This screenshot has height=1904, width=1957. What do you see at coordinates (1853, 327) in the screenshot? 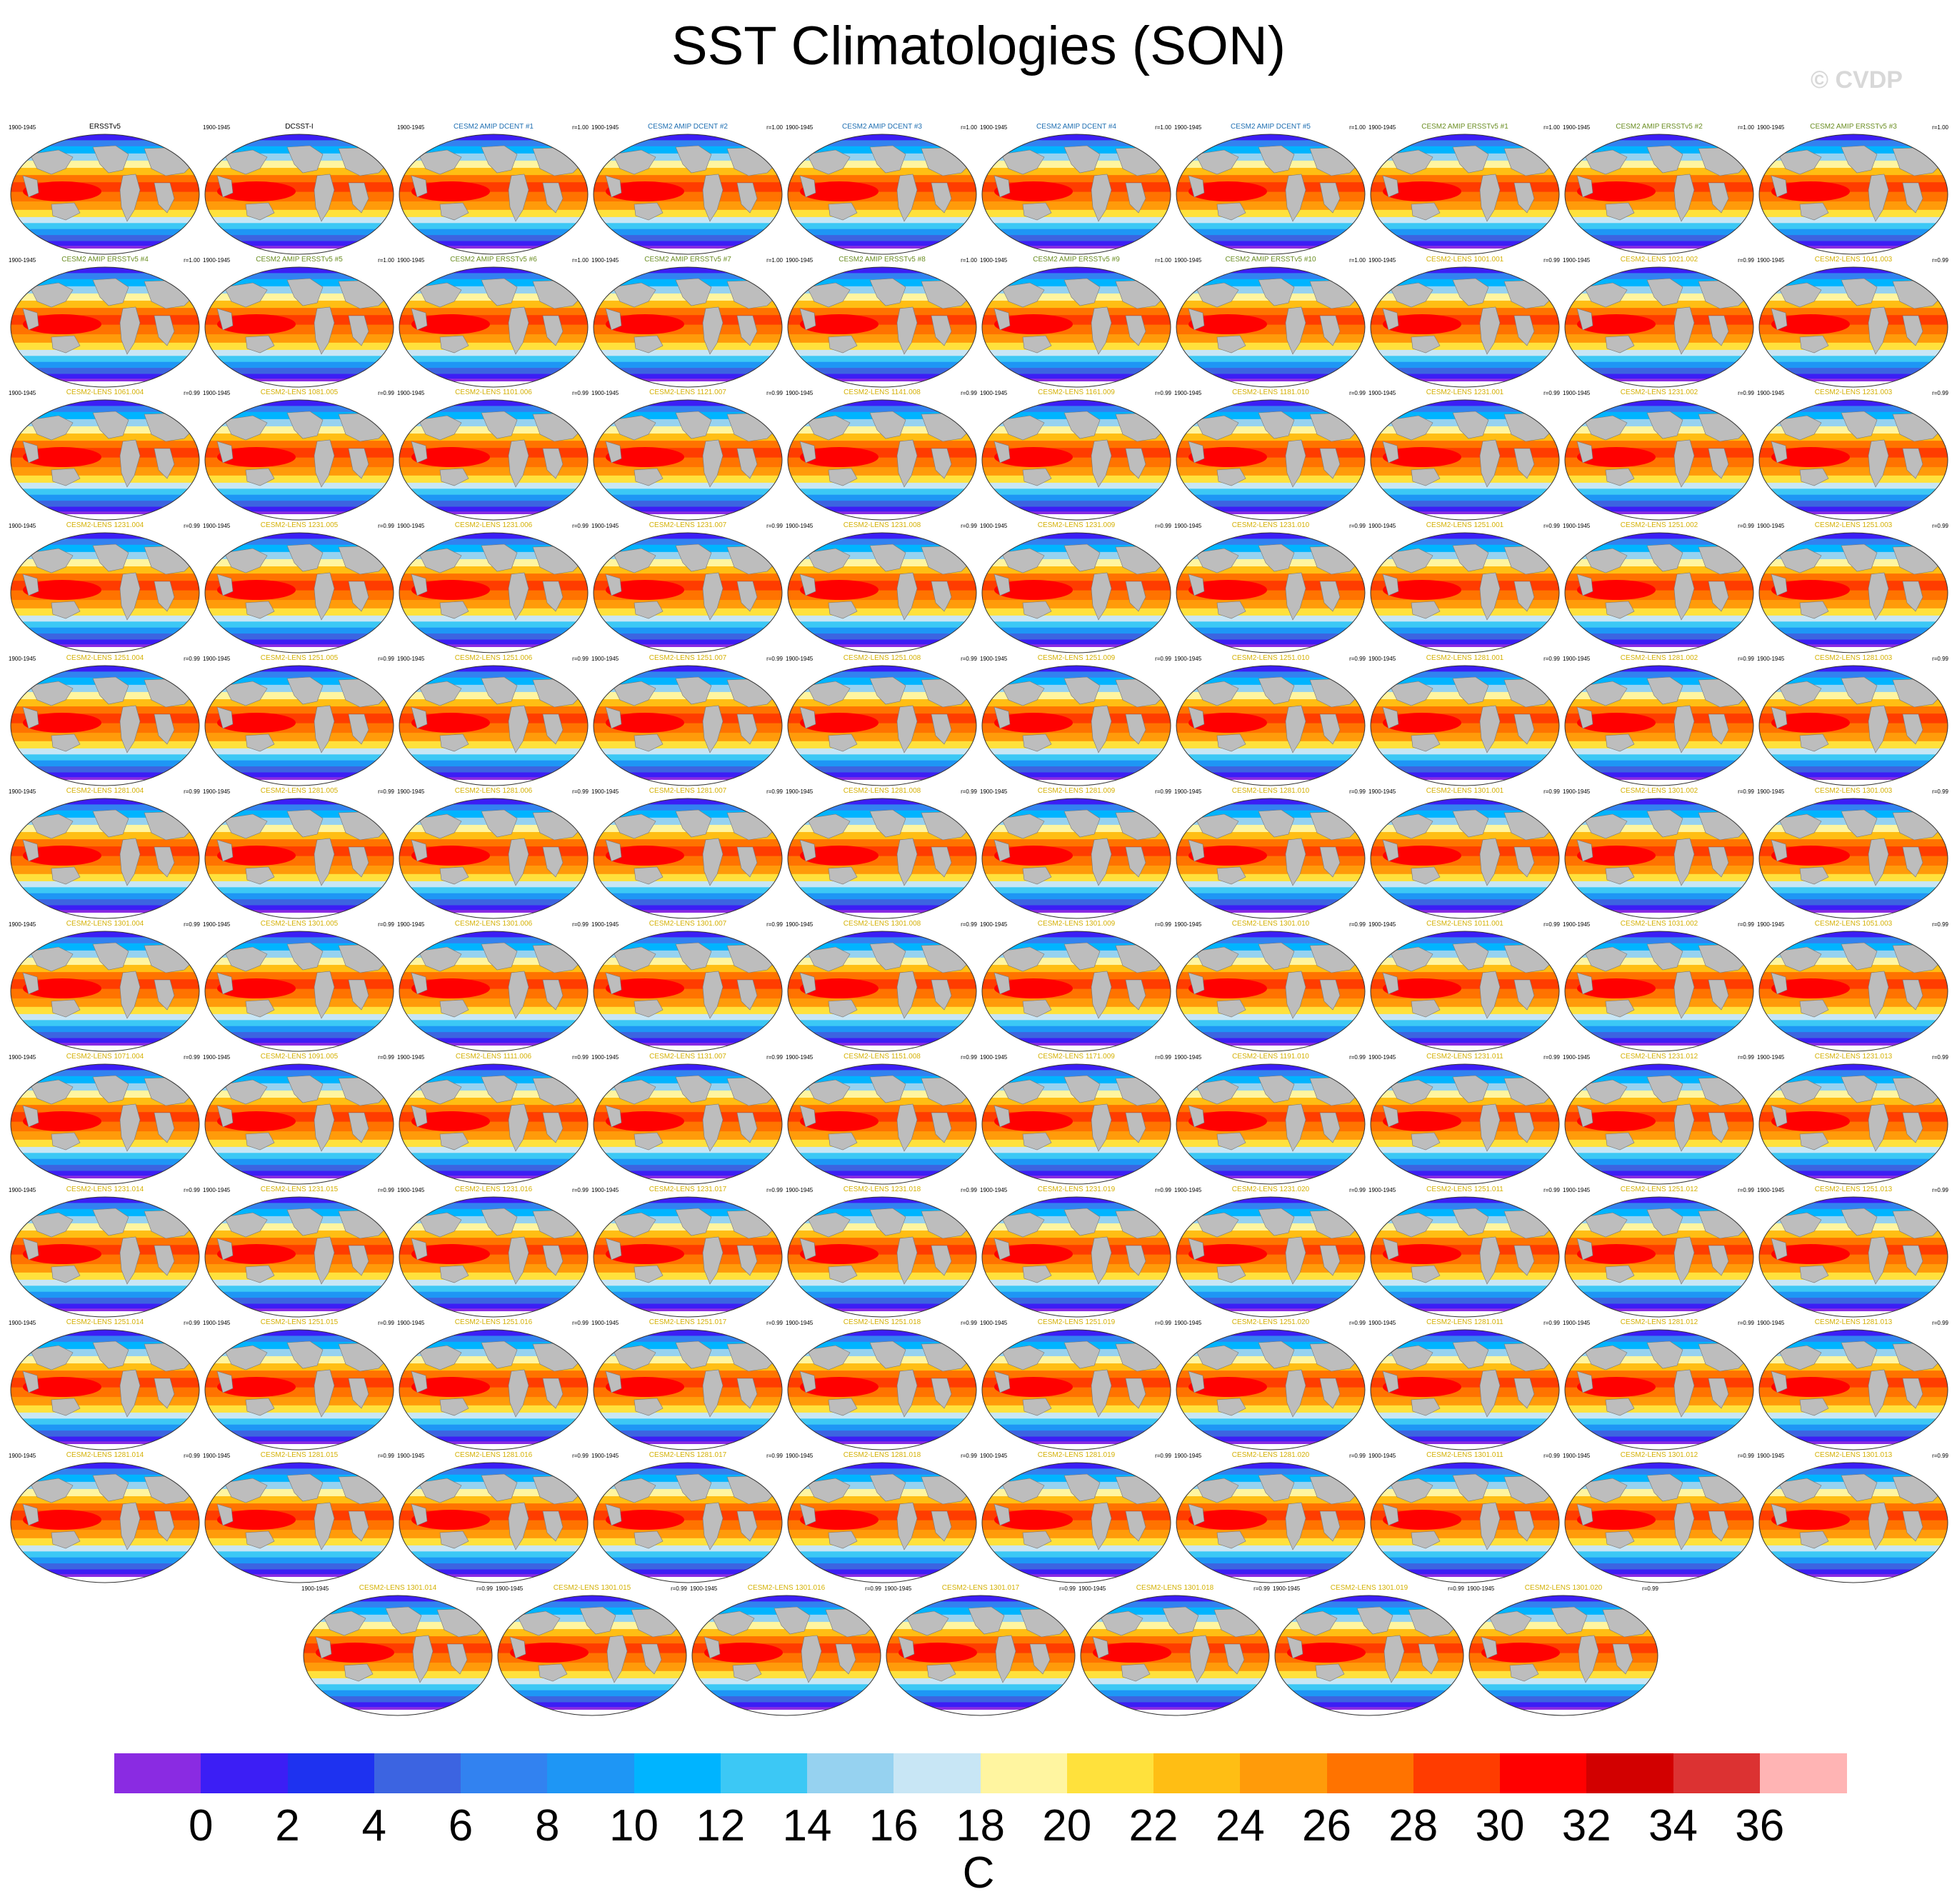
I see `map-border` at bounding box center [1853, 327].